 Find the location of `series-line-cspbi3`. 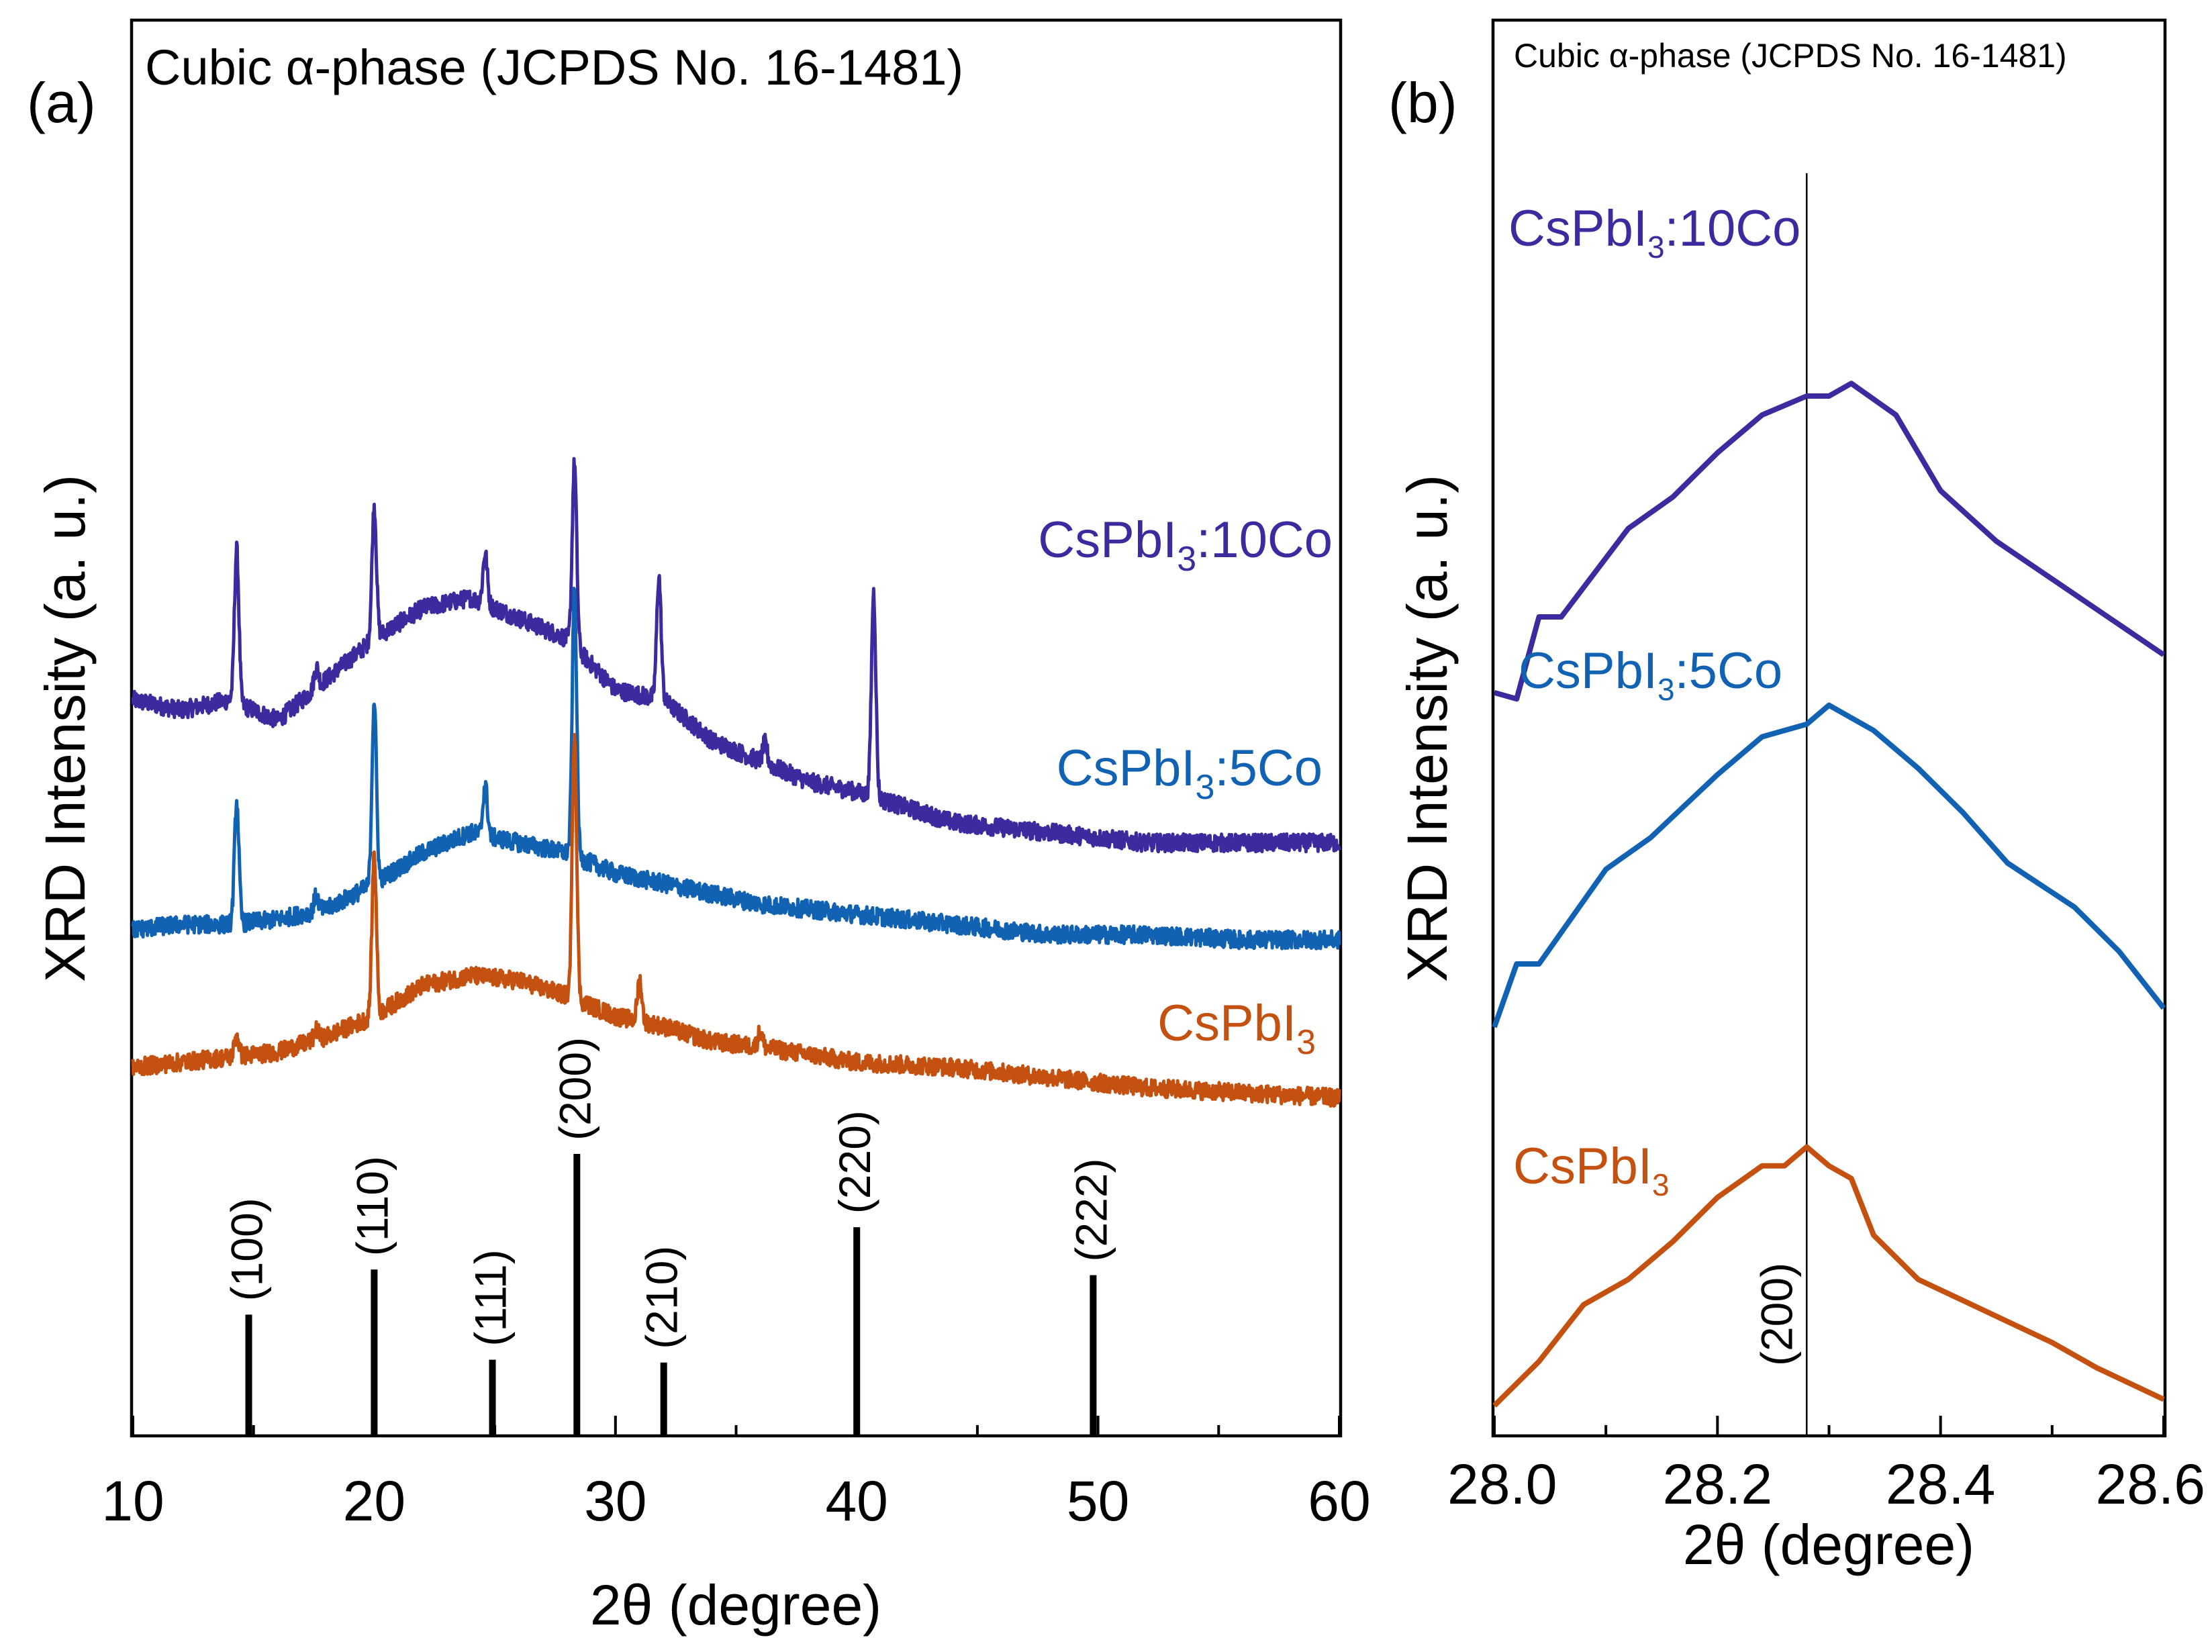

series-line-cspbi3 is located at coordinates (736, 921).